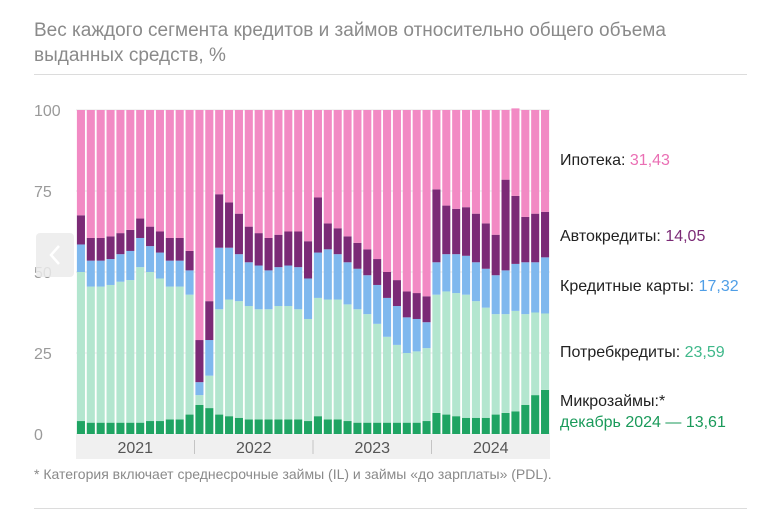 This screenshot has width=782, height=511. What do you see at coordinates (718, 286) in the screenshot?
I see `legend-cards-value: 17,32` at bounding box center [718, 286].